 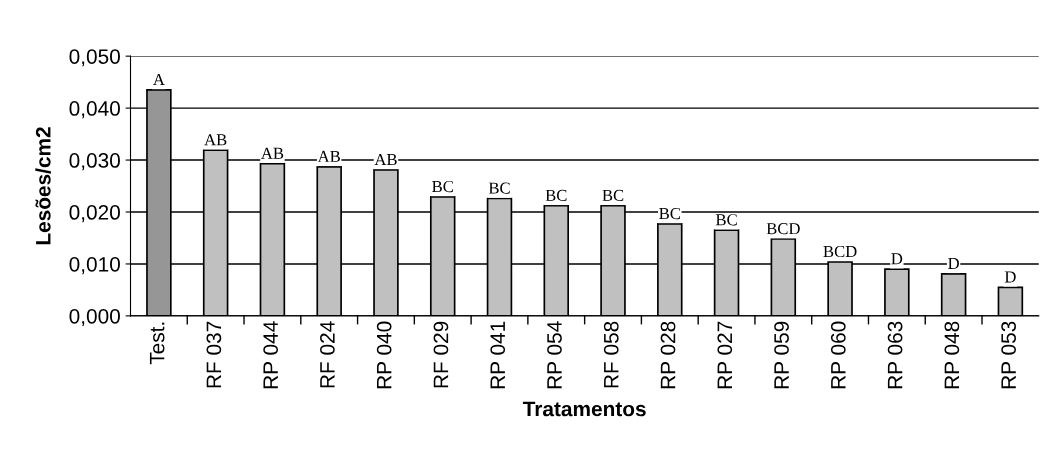 I want to click on data-label: A, so click(x=159, y=79).